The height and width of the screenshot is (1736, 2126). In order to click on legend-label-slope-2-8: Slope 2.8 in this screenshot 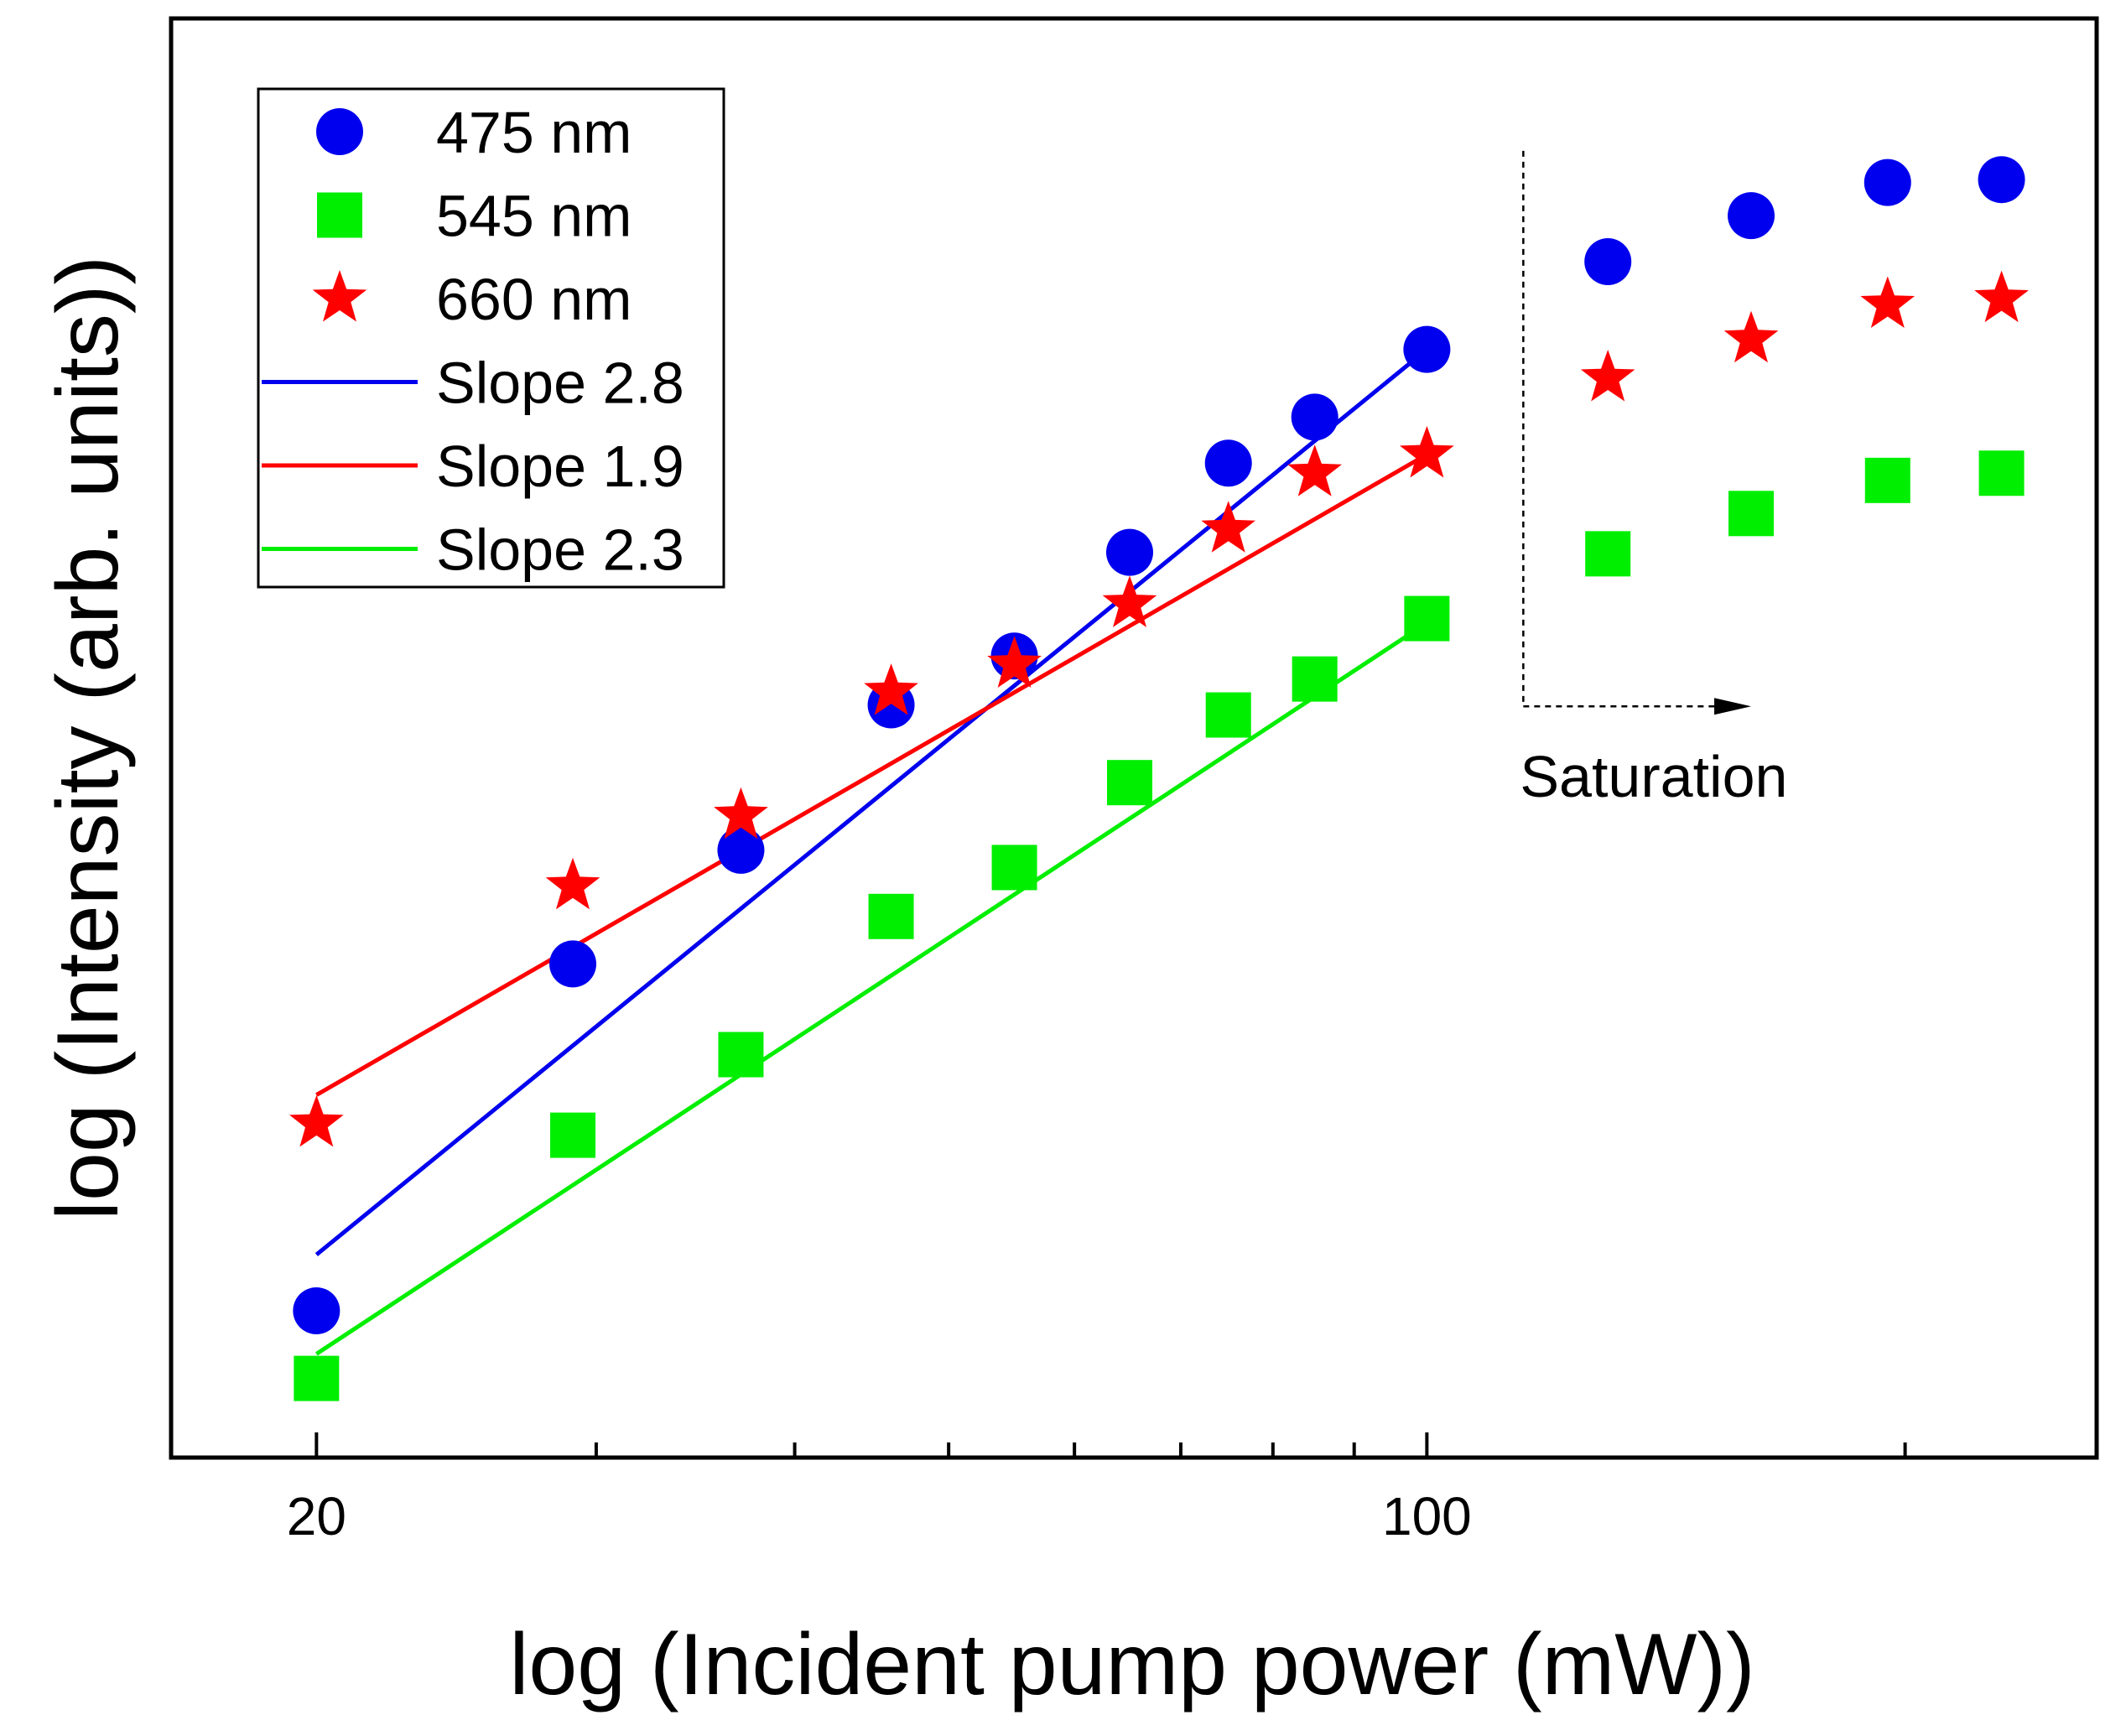, I will do `click(560, 383)`.